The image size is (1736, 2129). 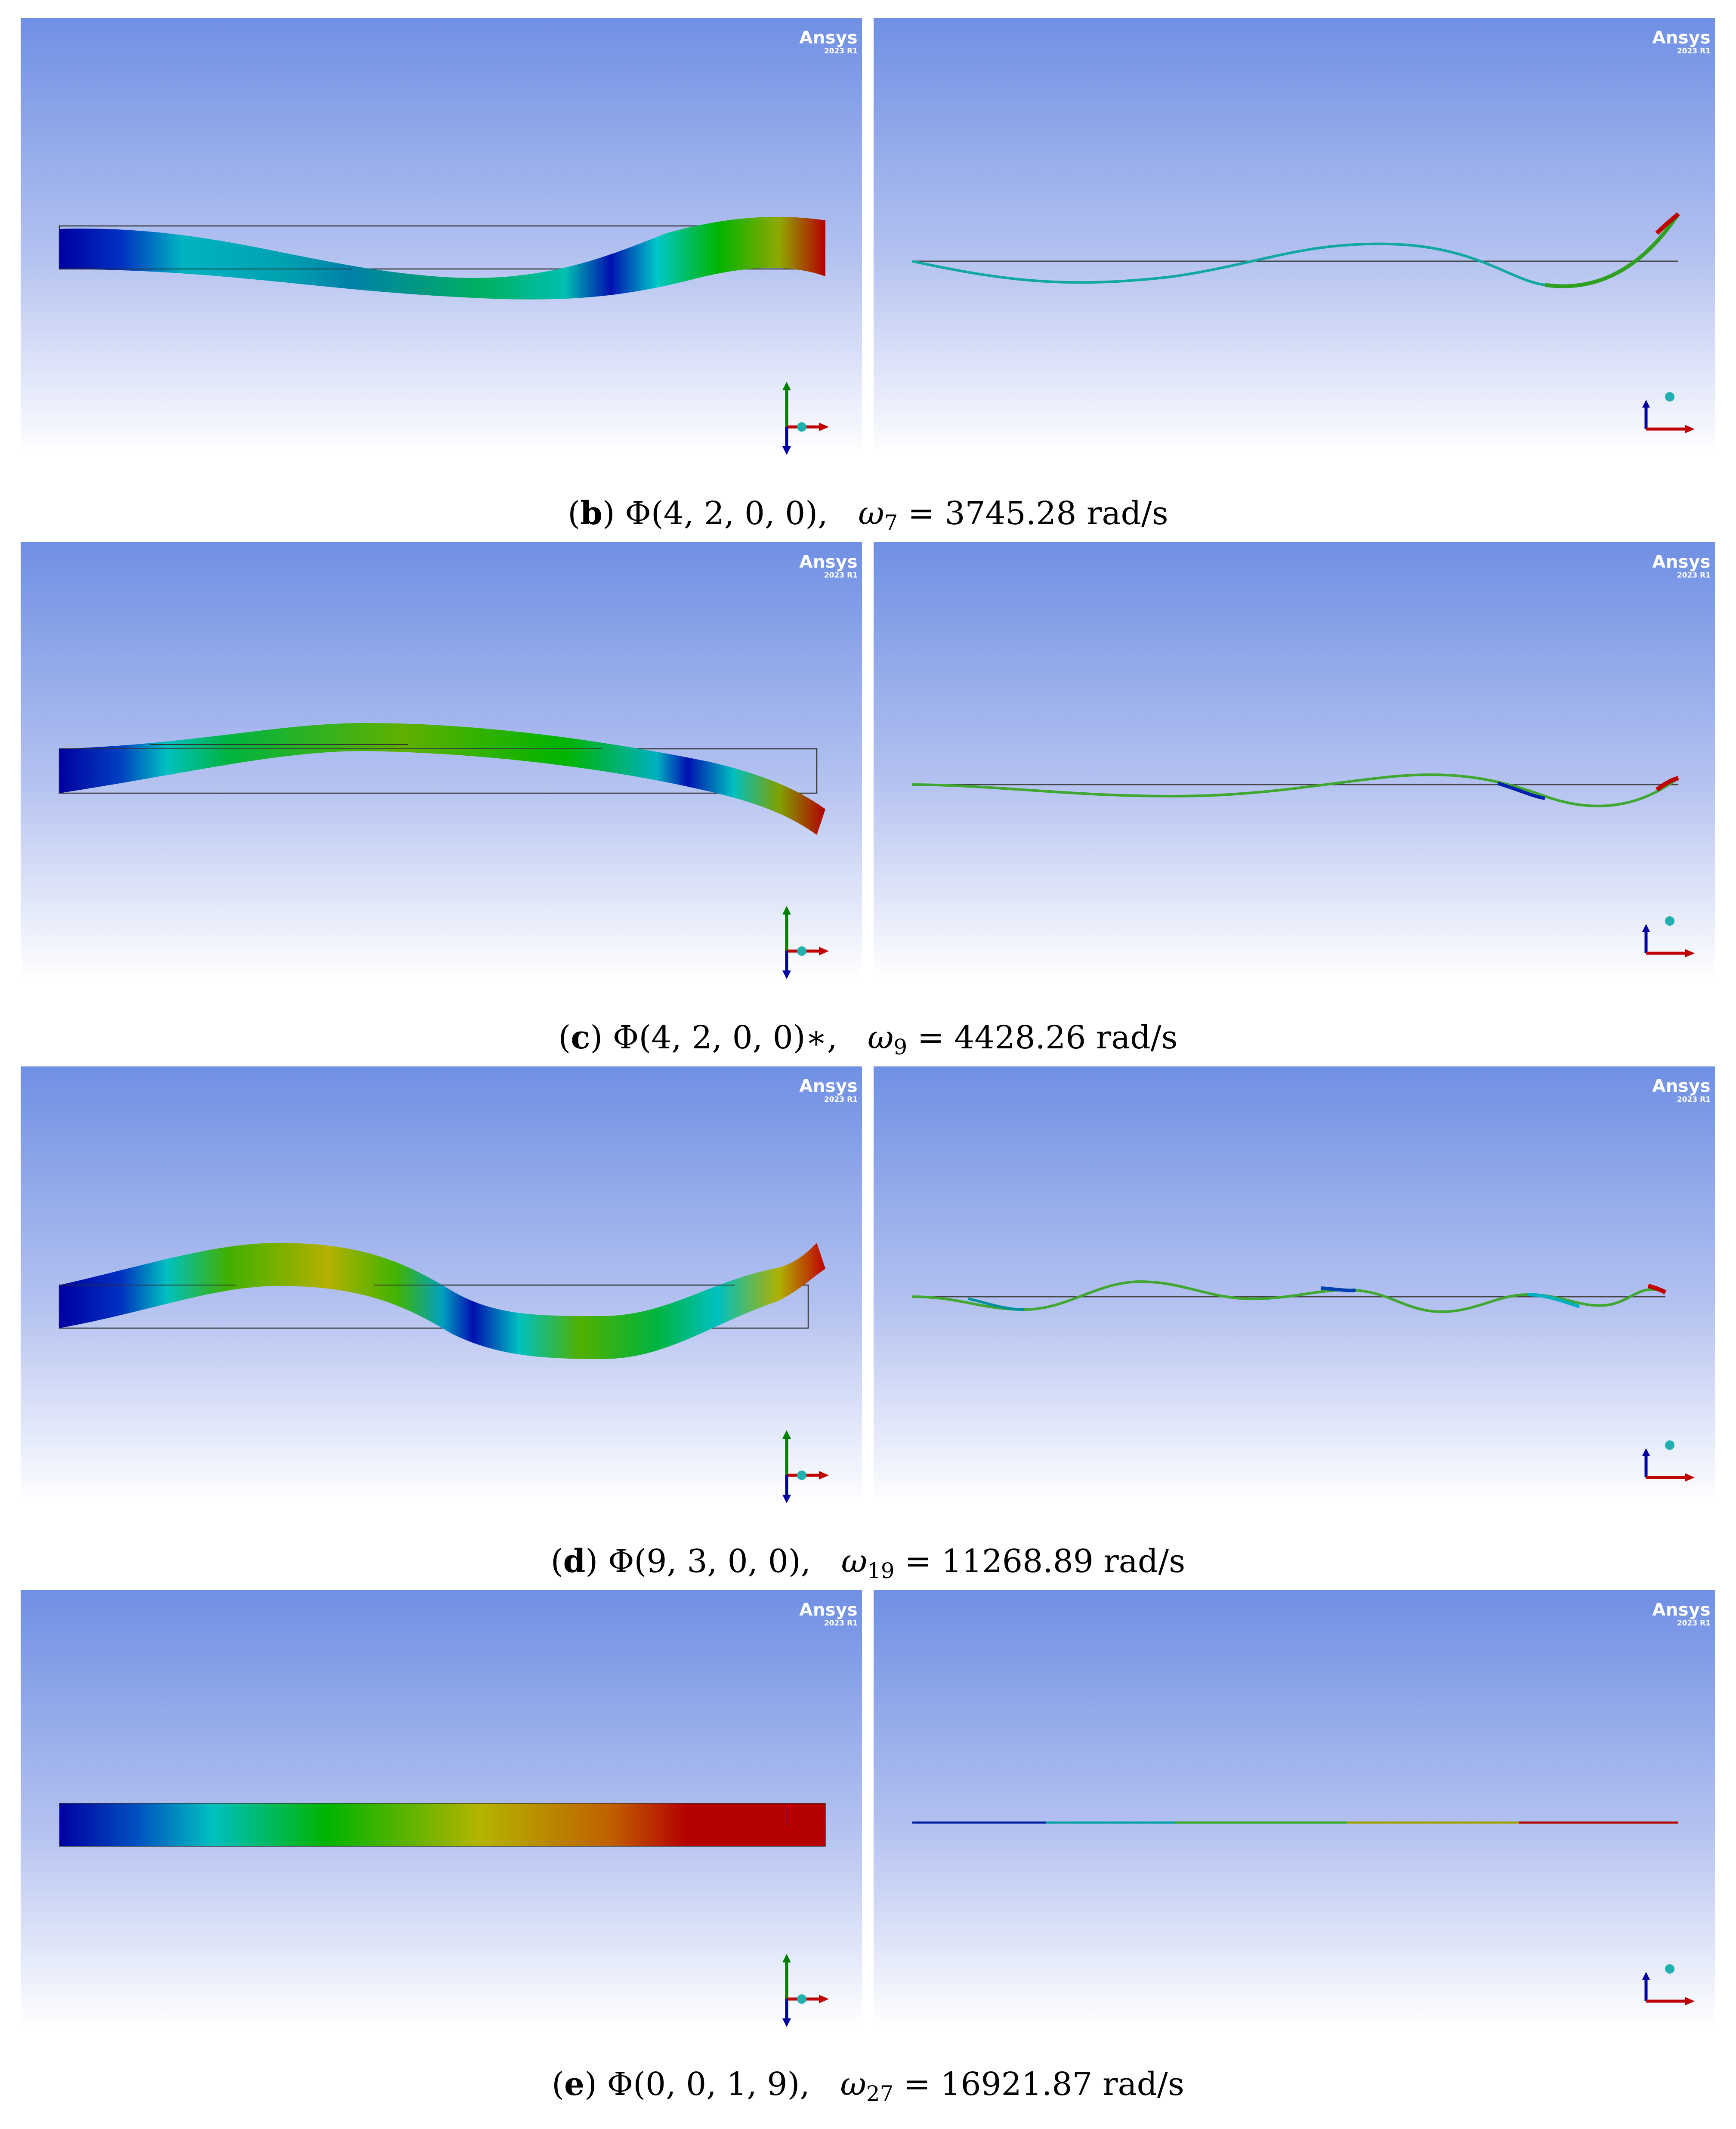 What do you see at coordinates (805, 1990) in the screenshot?
I see `axis-triad-e` at bounding box center [805, 1990].